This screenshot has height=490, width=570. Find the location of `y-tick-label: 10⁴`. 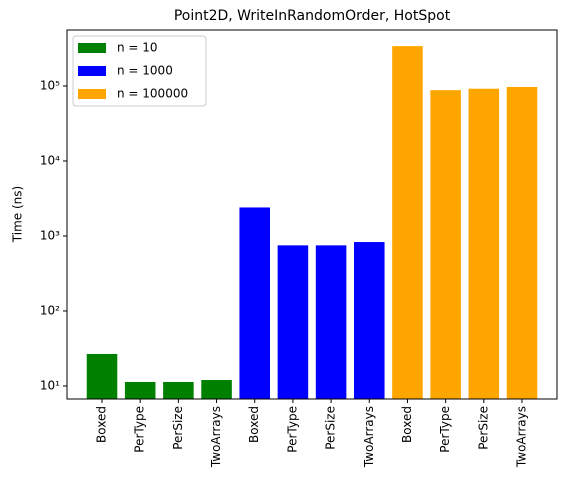

y-tick-label: 10⁴ is located at coordinates (50, 160).